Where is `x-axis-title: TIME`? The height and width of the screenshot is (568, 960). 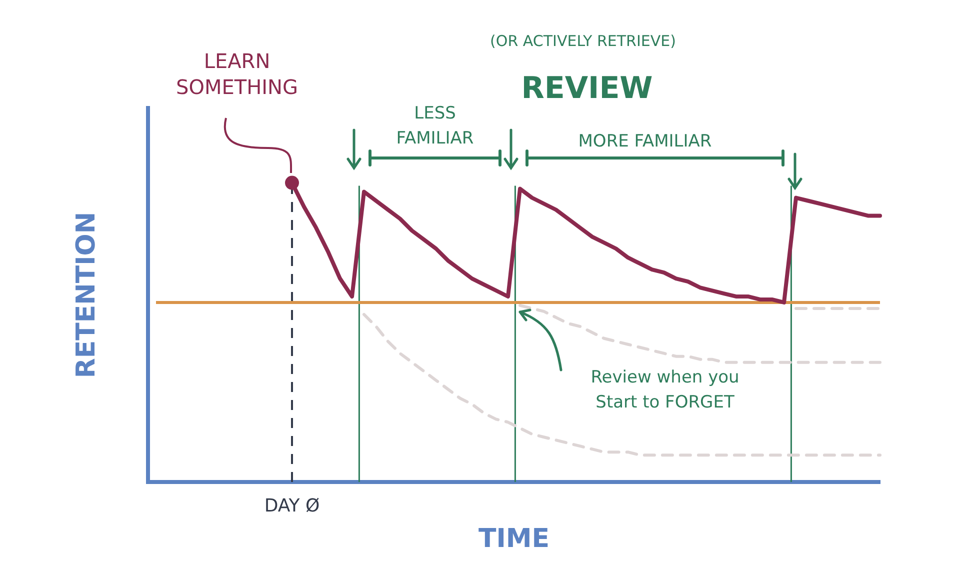 x-axis-title: TIME is located at coordinates (514, 539).